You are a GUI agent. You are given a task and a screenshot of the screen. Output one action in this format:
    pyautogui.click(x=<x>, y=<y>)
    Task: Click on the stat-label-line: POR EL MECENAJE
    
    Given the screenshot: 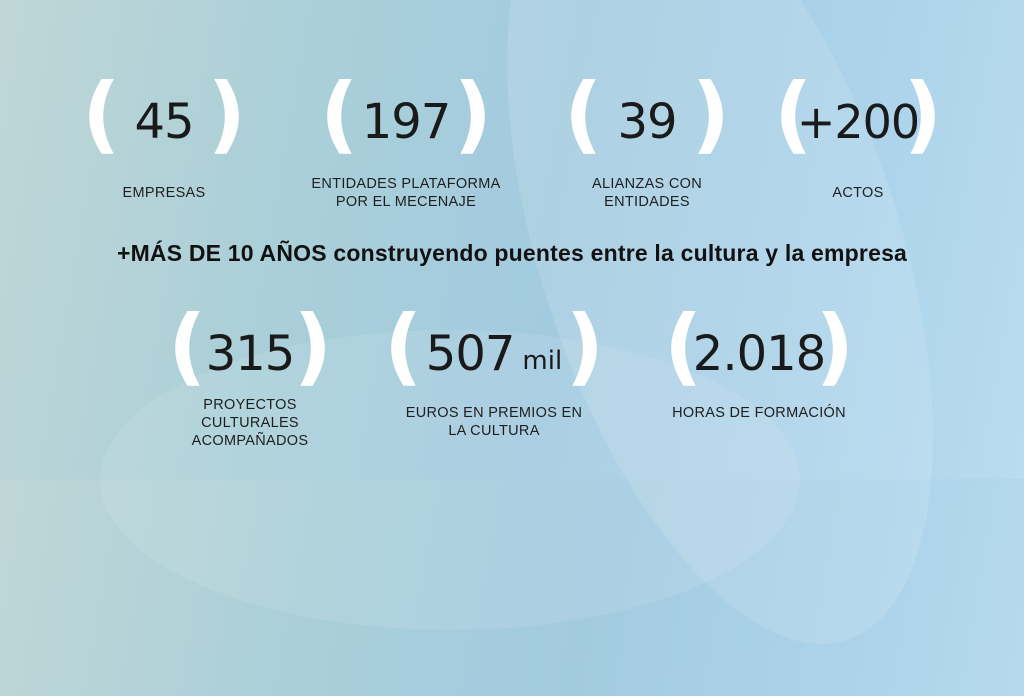 What is the action you would take?
    pyautogui.click(x=406, y=202)
    